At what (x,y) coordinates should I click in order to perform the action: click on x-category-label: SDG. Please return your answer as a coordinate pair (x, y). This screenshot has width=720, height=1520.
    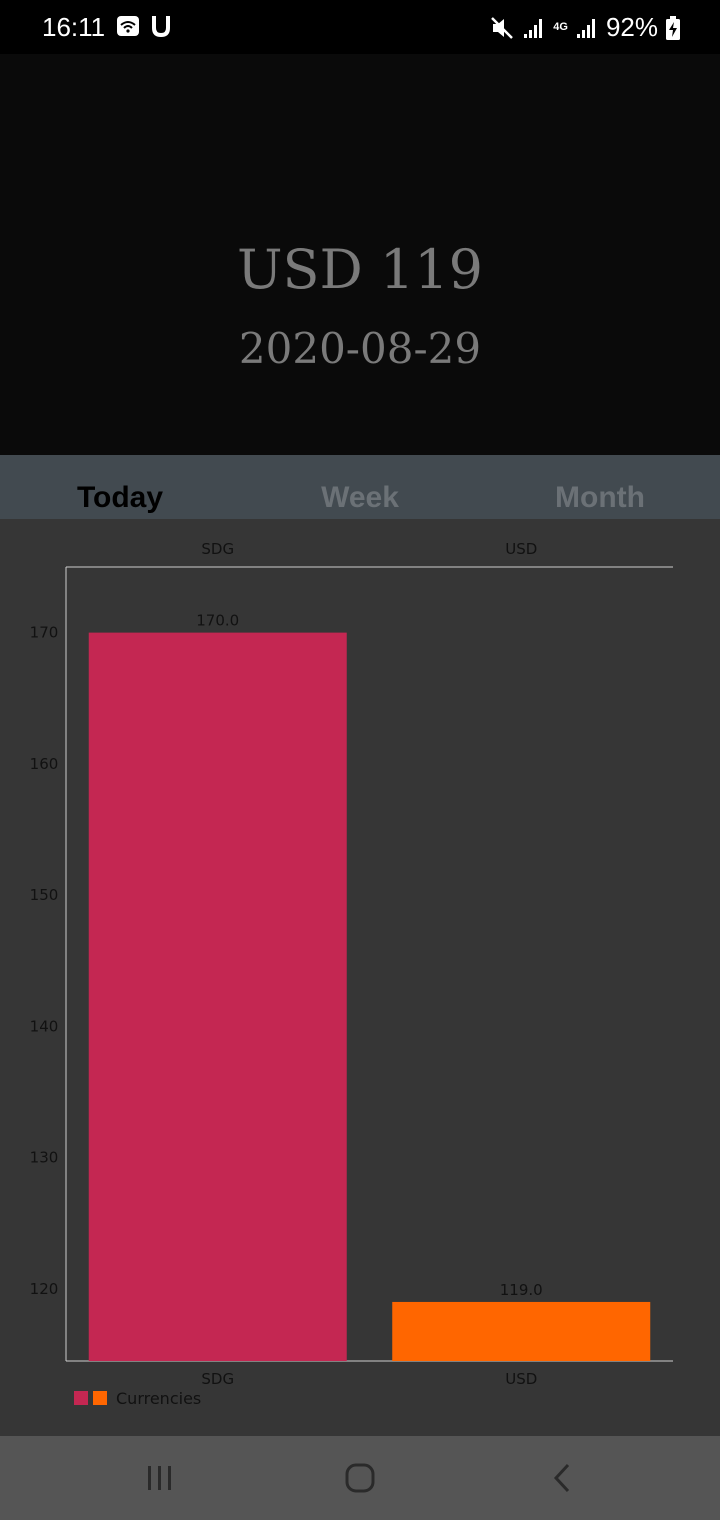
    Looking at the image, I should click on (217, 1379).